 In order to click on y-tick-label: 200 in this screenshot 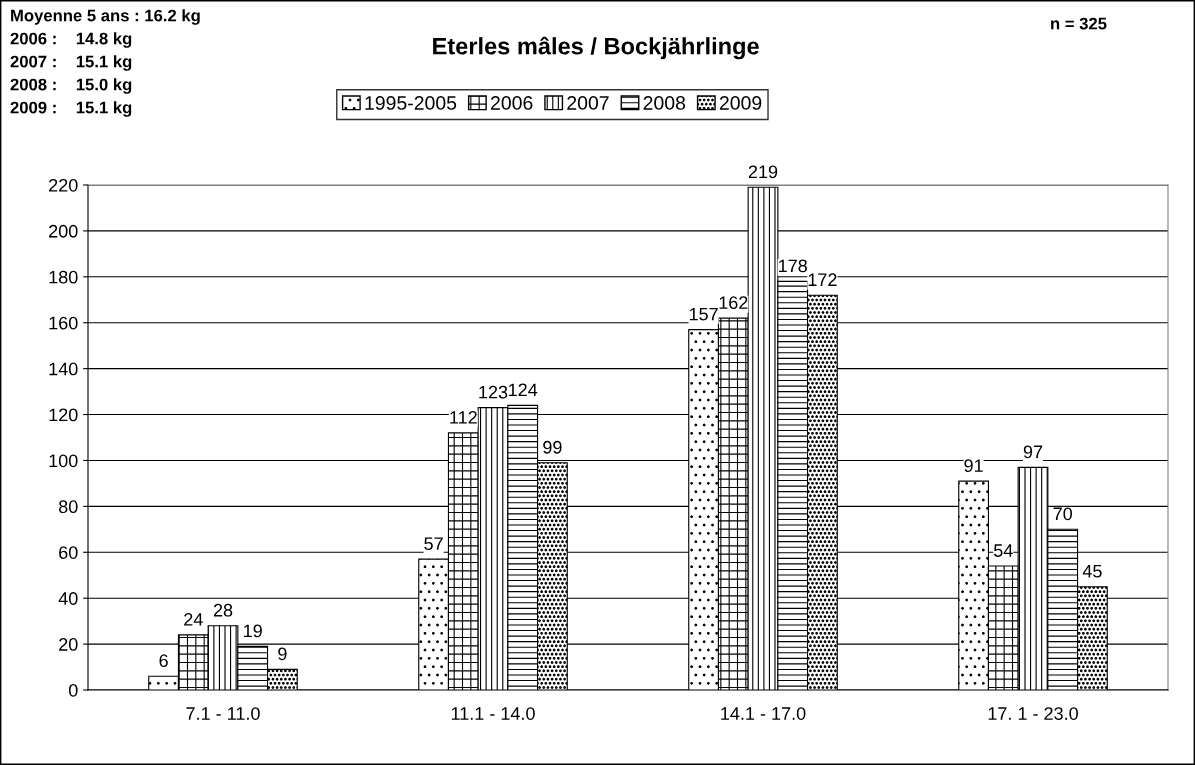, I will do `click(63, 231)`.